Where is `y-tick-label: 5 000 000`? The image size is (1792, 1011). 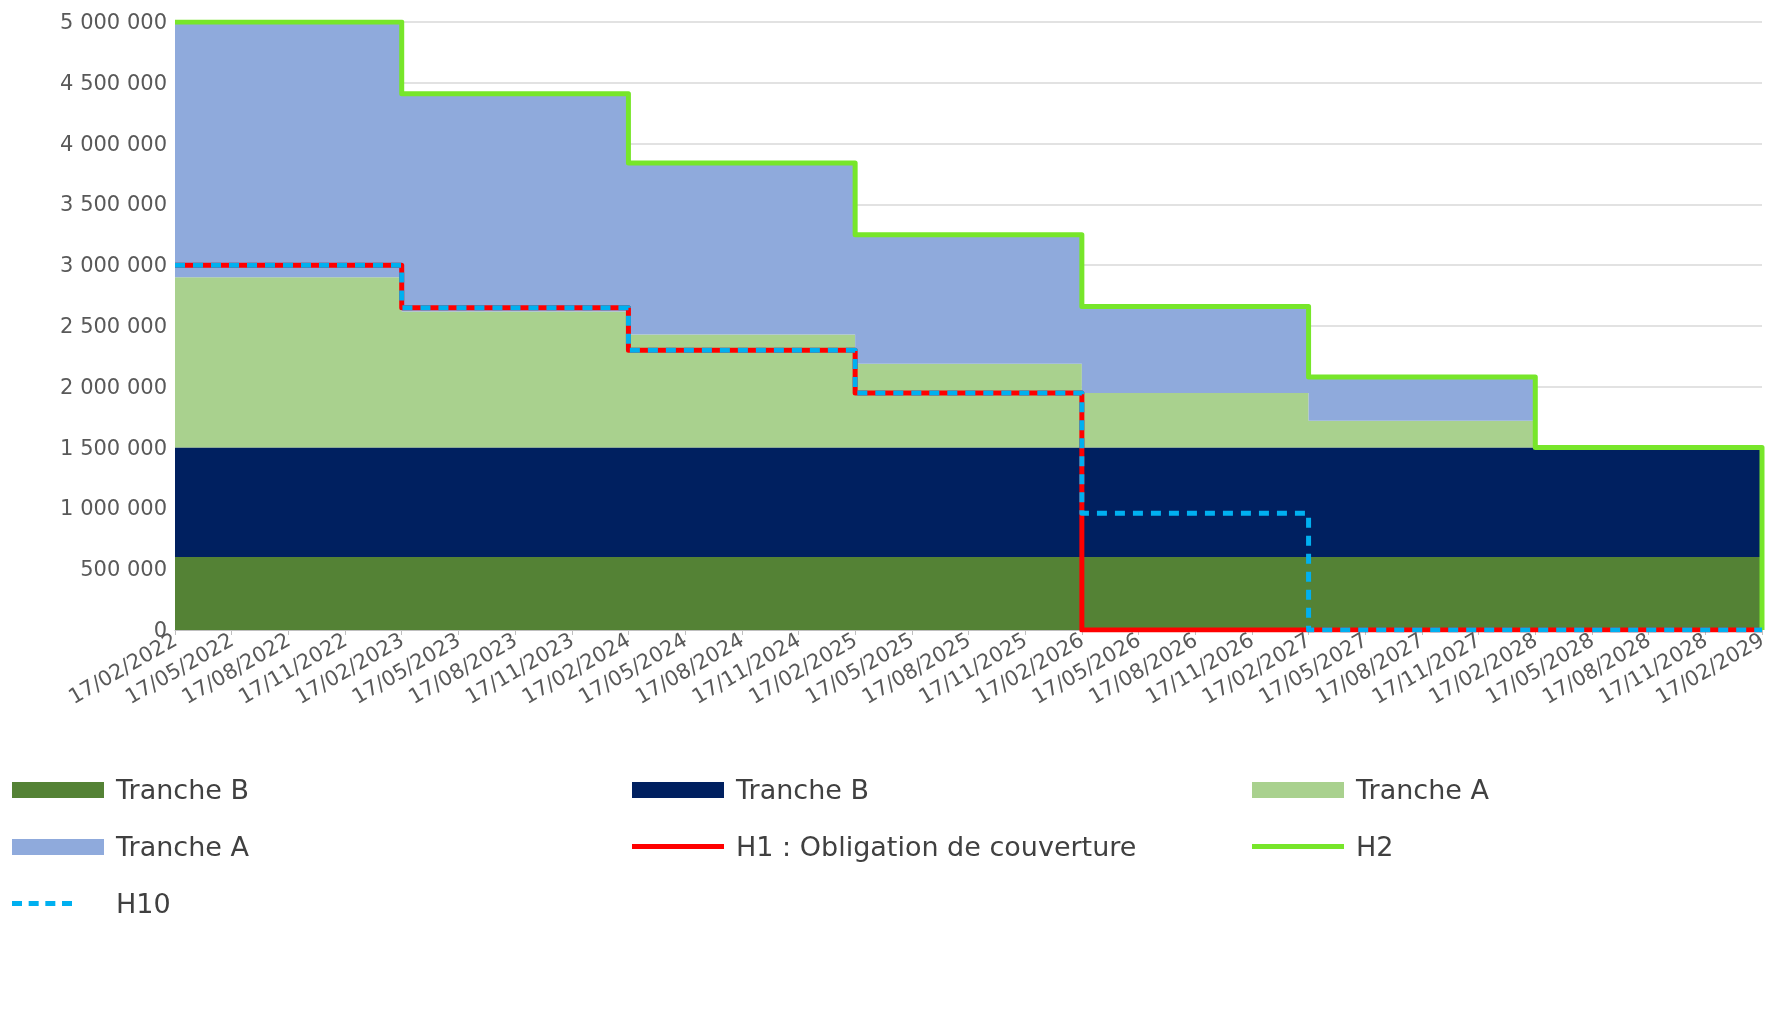
y-tick-label: 5 000 000 is located at coordinates (113, 22).